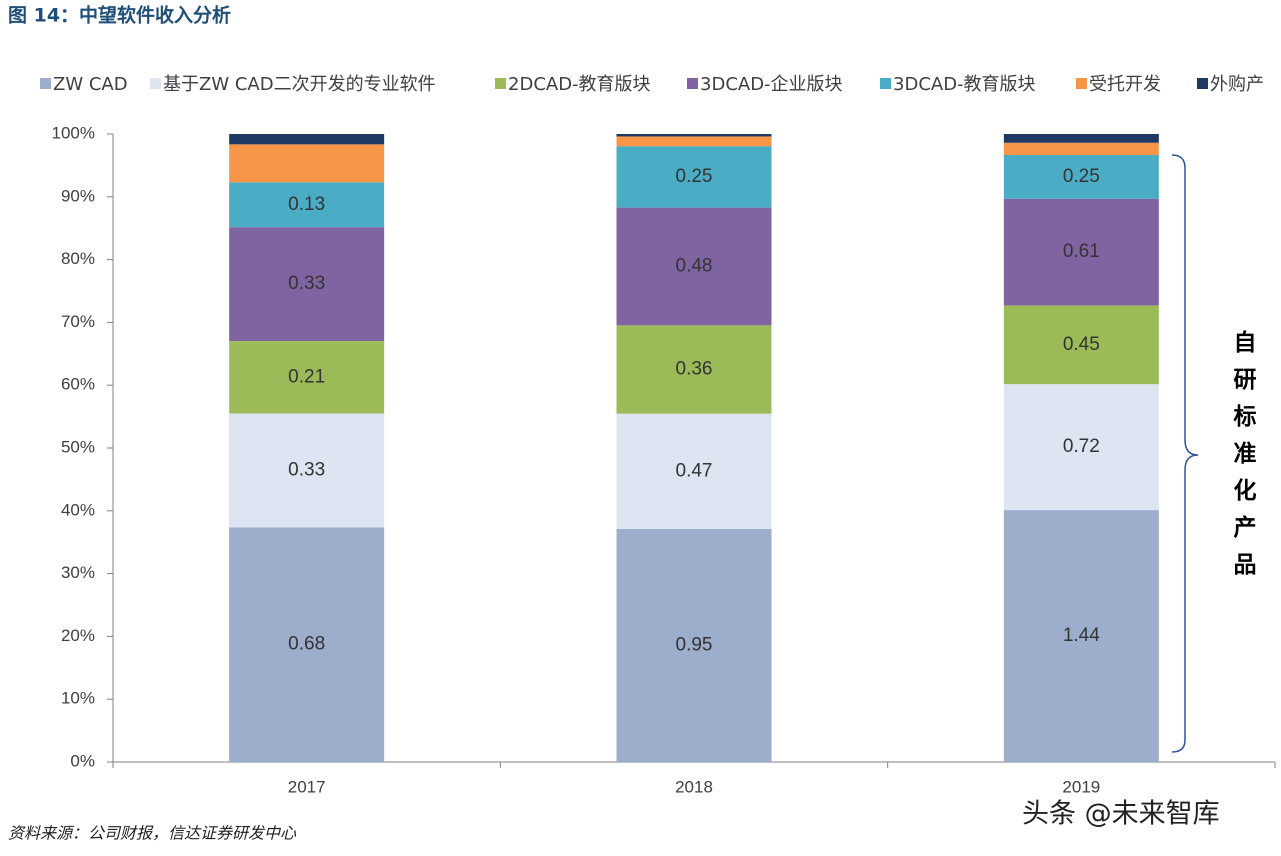 The width and height of the screenshot is (1281, 856). I want to click on data-label: 1.44, so click(1081, 635).